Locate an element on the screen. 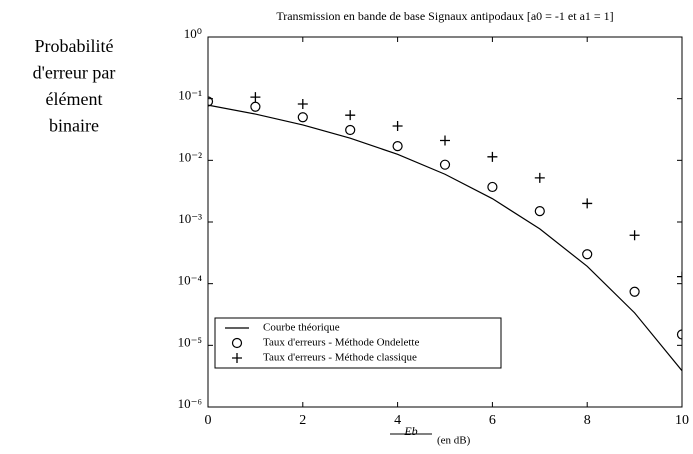  legend-label: Taux d'erreurs - Méthode classique is located at coordinates (340, 358).